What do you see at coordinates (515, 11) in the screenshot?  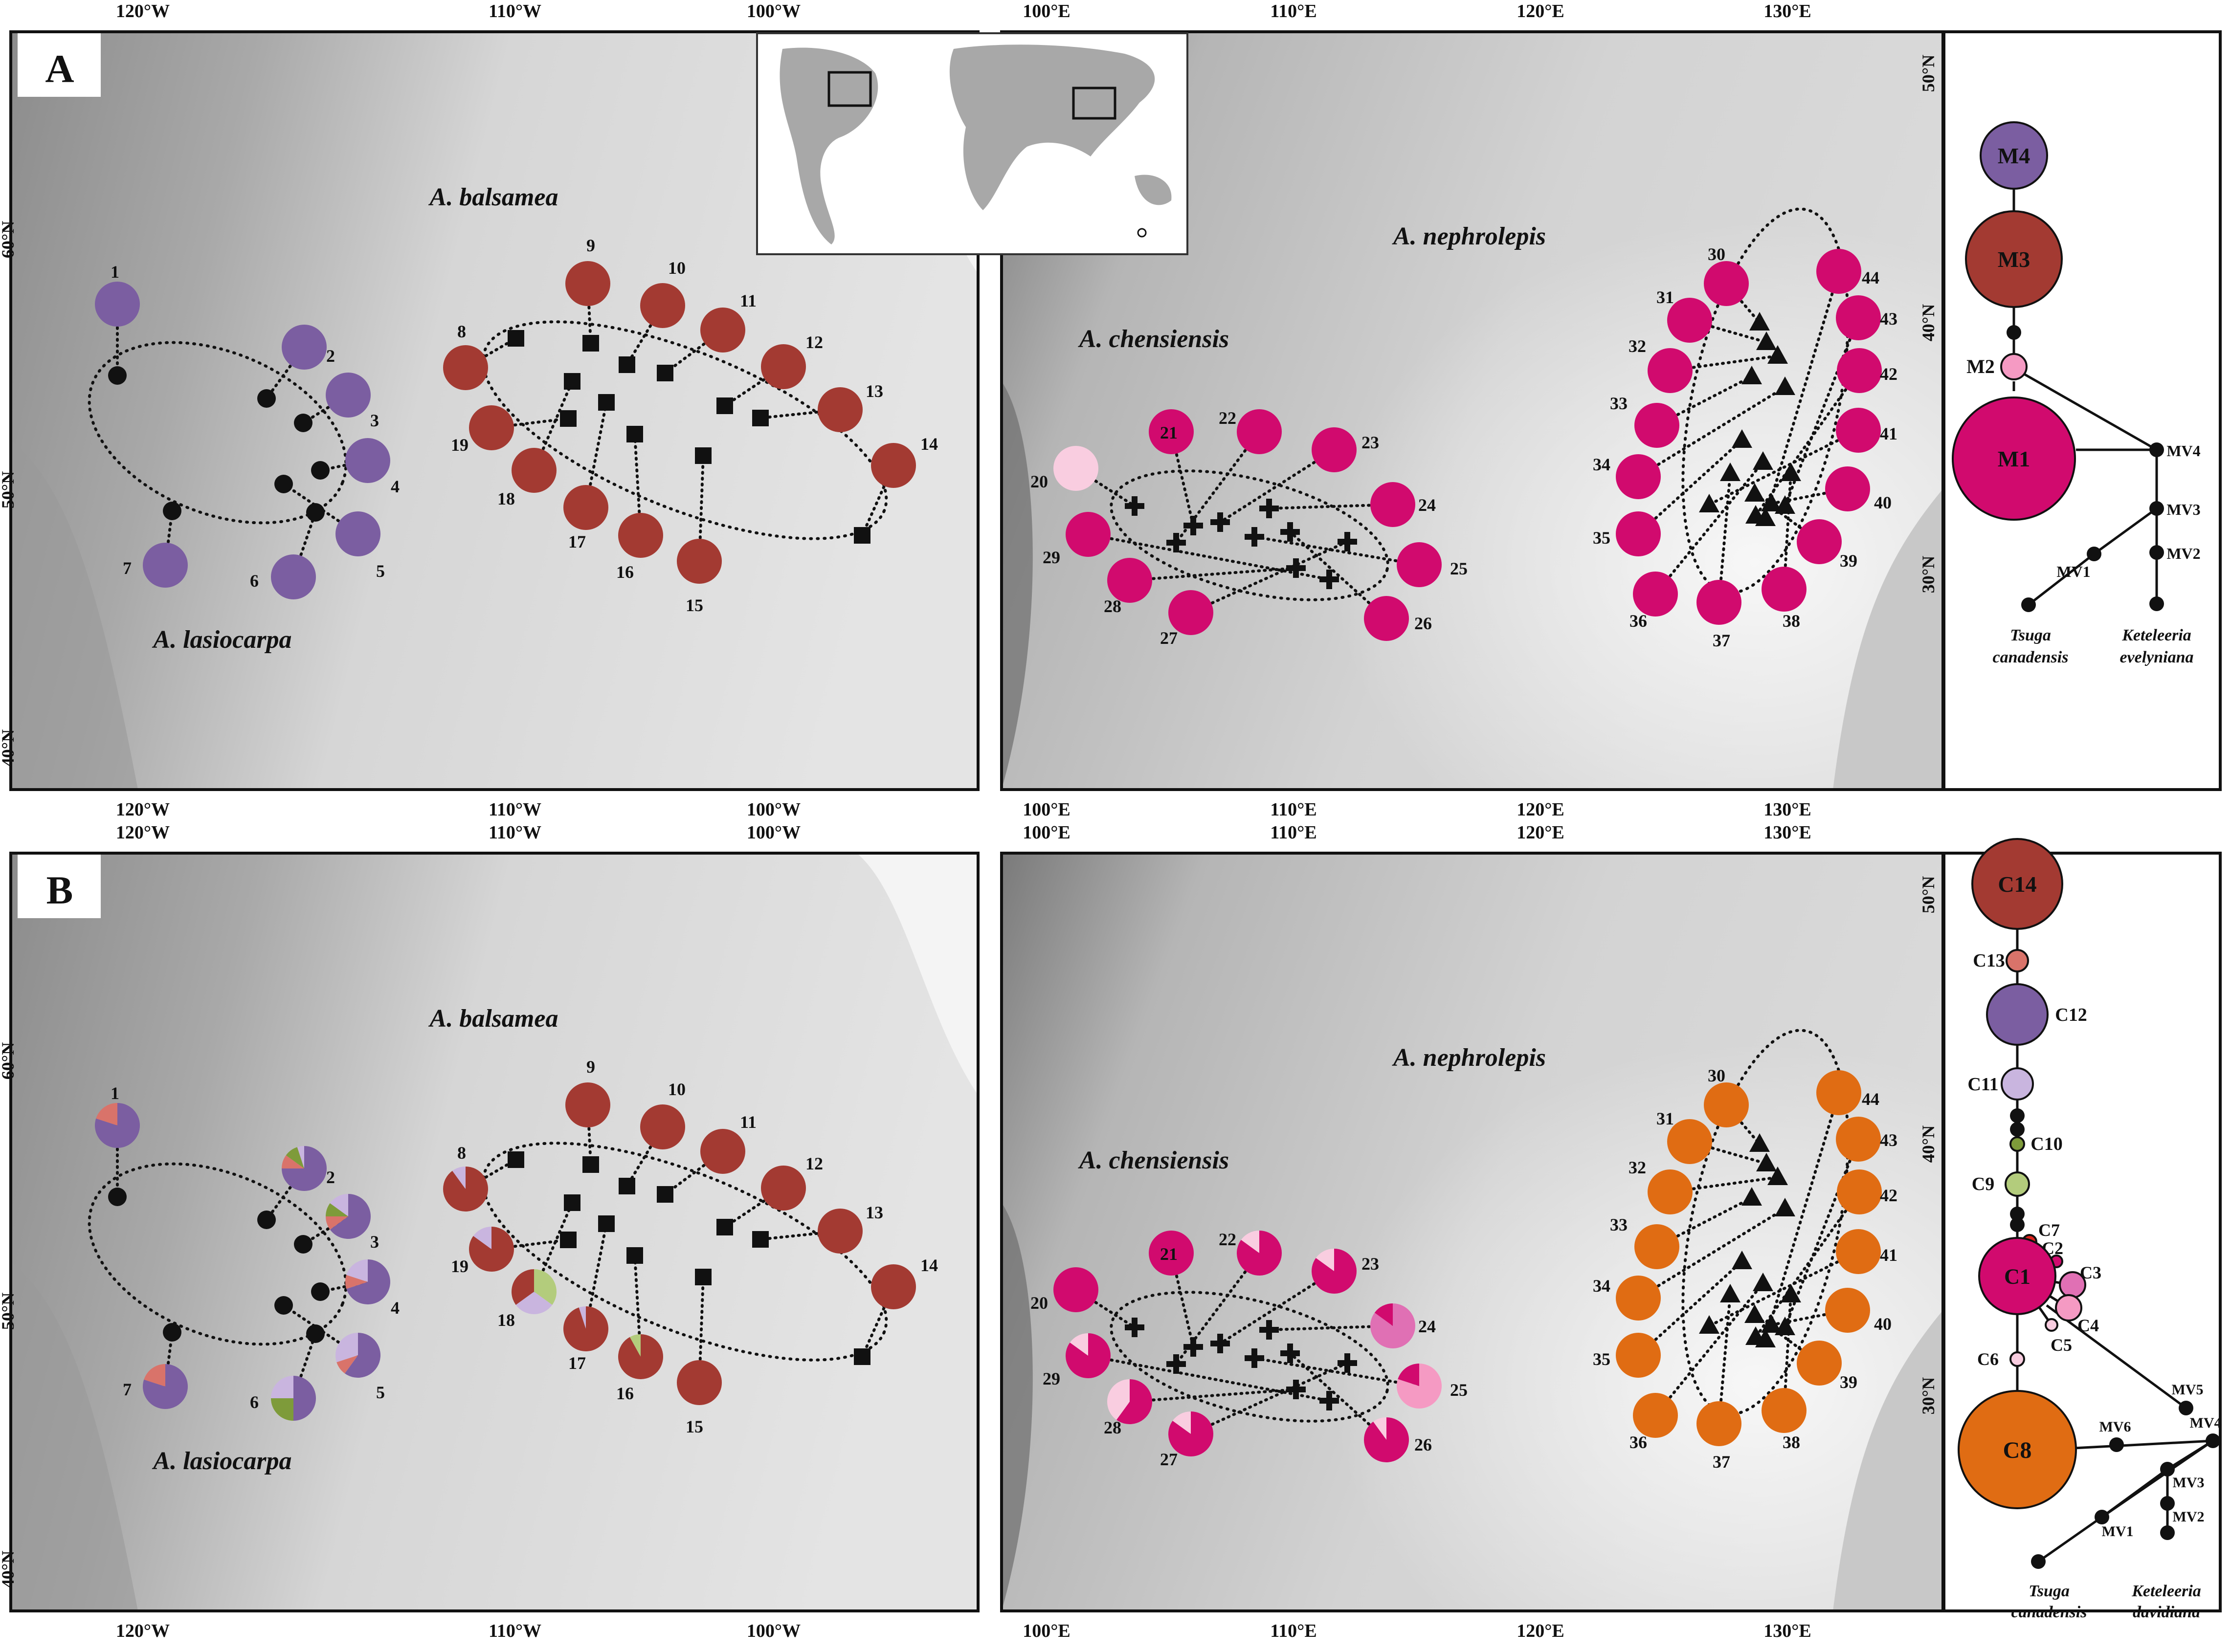 I see `na-top-lon-tick-label: 110°W` at bounding box center [515, 11].